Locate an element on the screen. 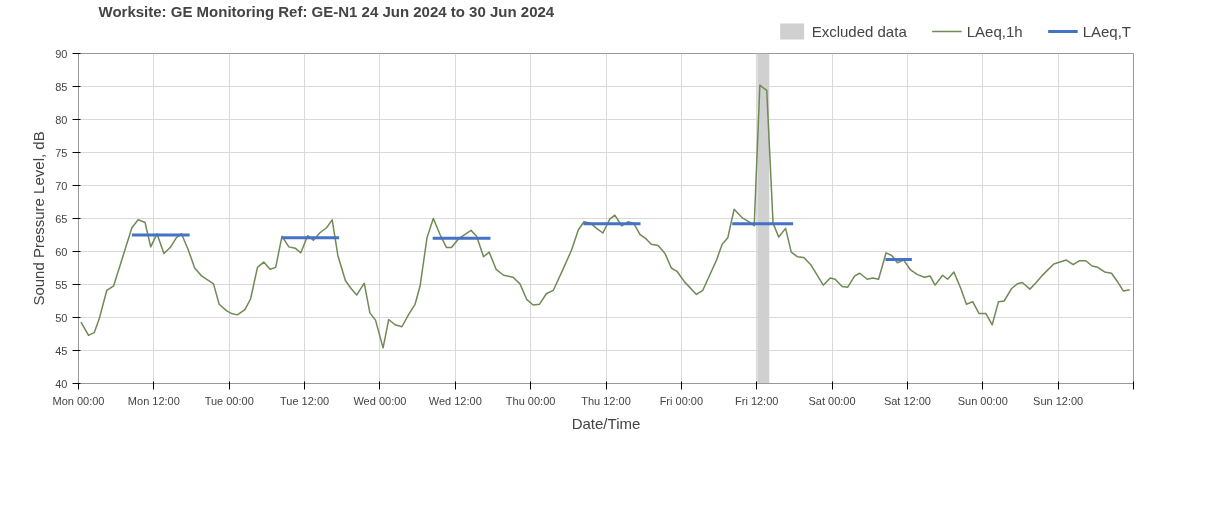  x-tick-label: Tue 12:00 is located at coordinates (305, 400).